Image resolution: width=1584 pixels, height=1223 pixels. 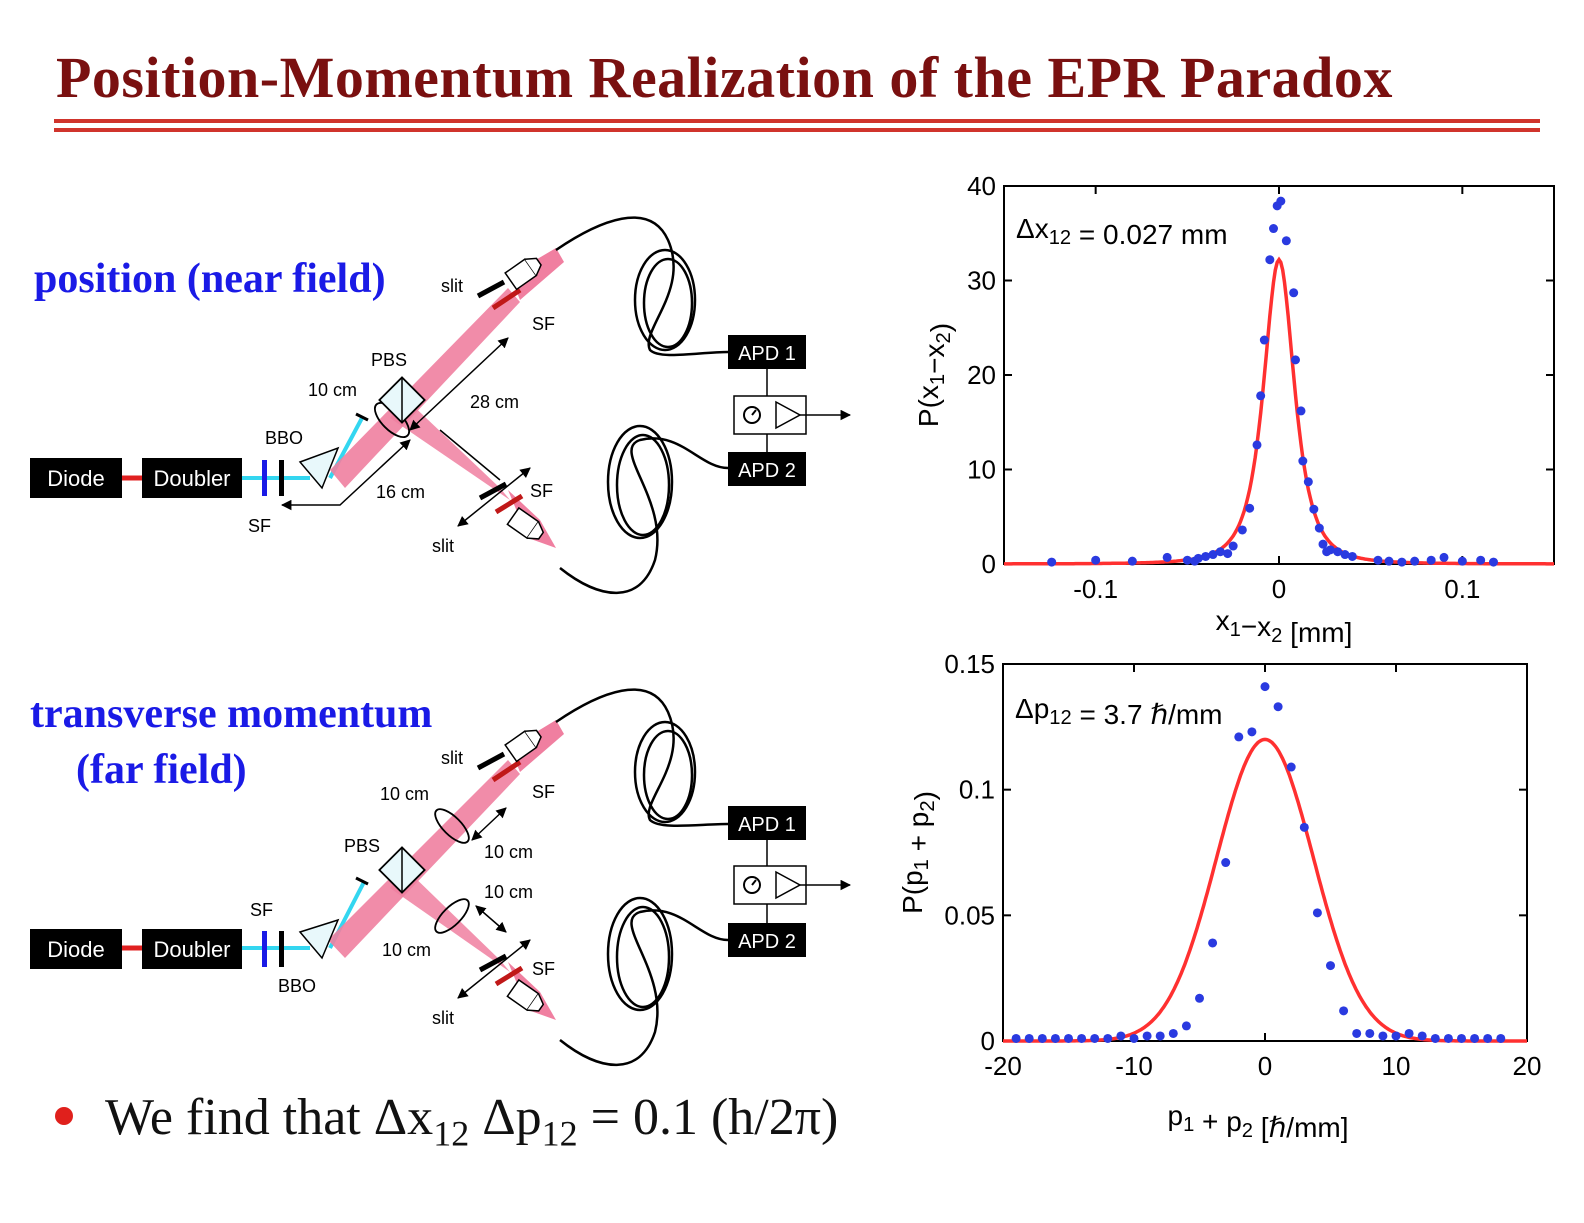 I want to click on coupler-upper, so click(x=523, y=274).